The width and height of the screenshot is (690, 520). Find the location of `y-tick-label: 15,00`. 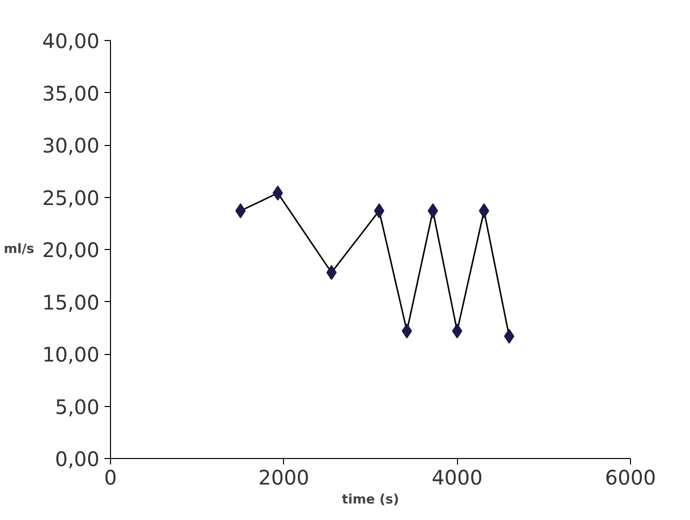

y-tick-label: 15,00 is located at coordinates (71, 302).